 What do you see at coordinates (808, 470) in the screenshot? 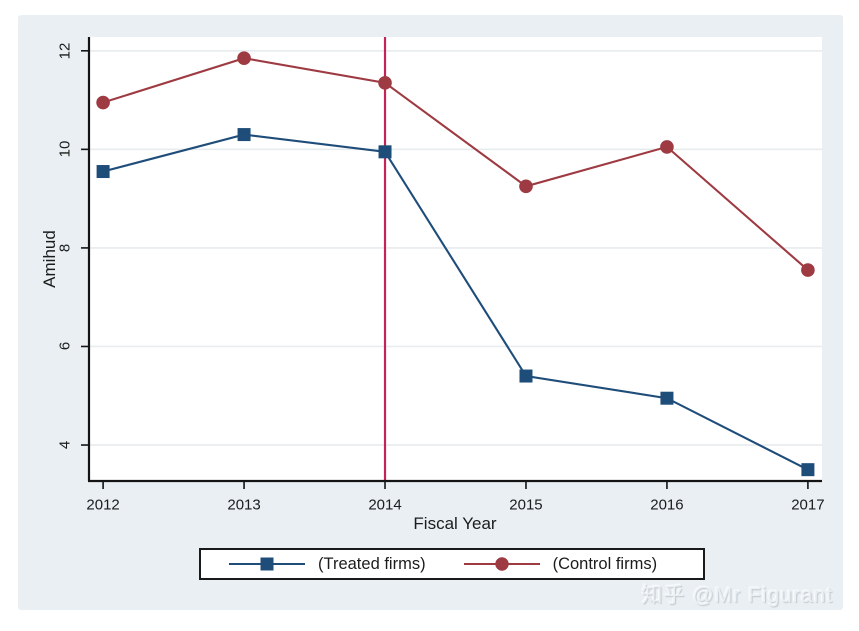
I see `marker-square-2017` at bounding box center [808, 470].